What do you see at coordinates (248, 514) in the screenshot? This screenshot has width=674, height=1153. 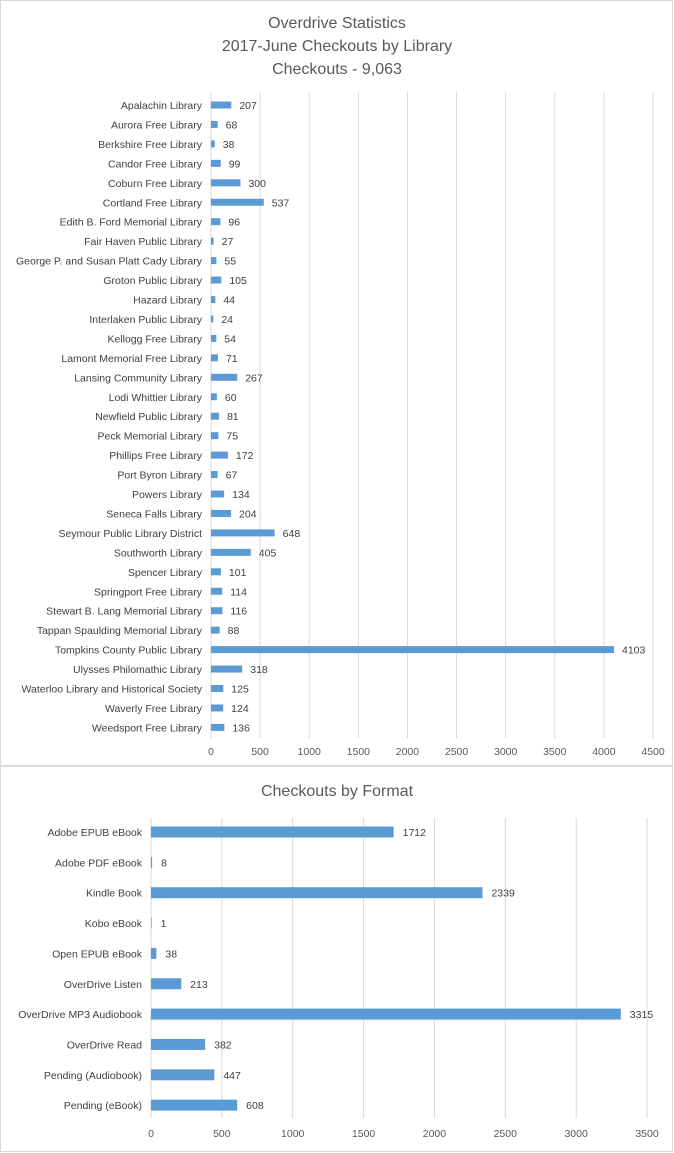 I see `data-label: 204` at bounding box center [248, 514].